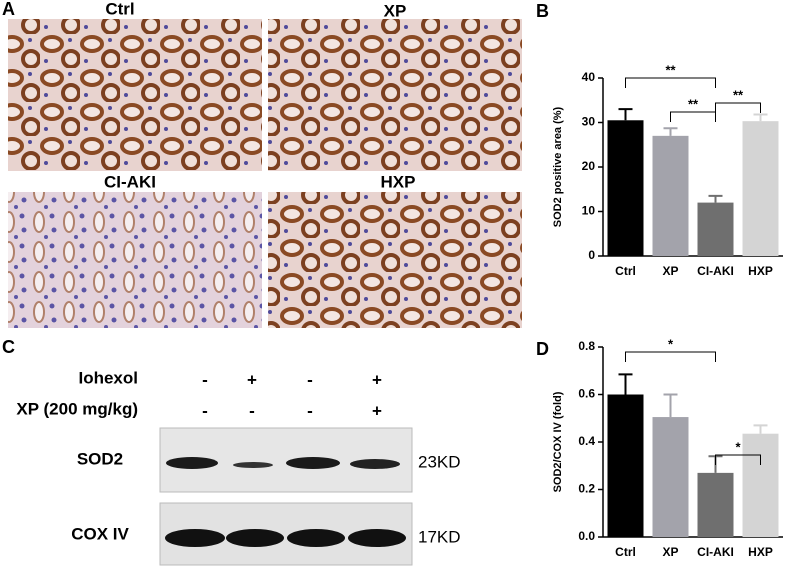  Describe the element at coordinates (558, 166) in the screenshot. I see `y-axis-label: SOD2 positive area (%)` at that location.